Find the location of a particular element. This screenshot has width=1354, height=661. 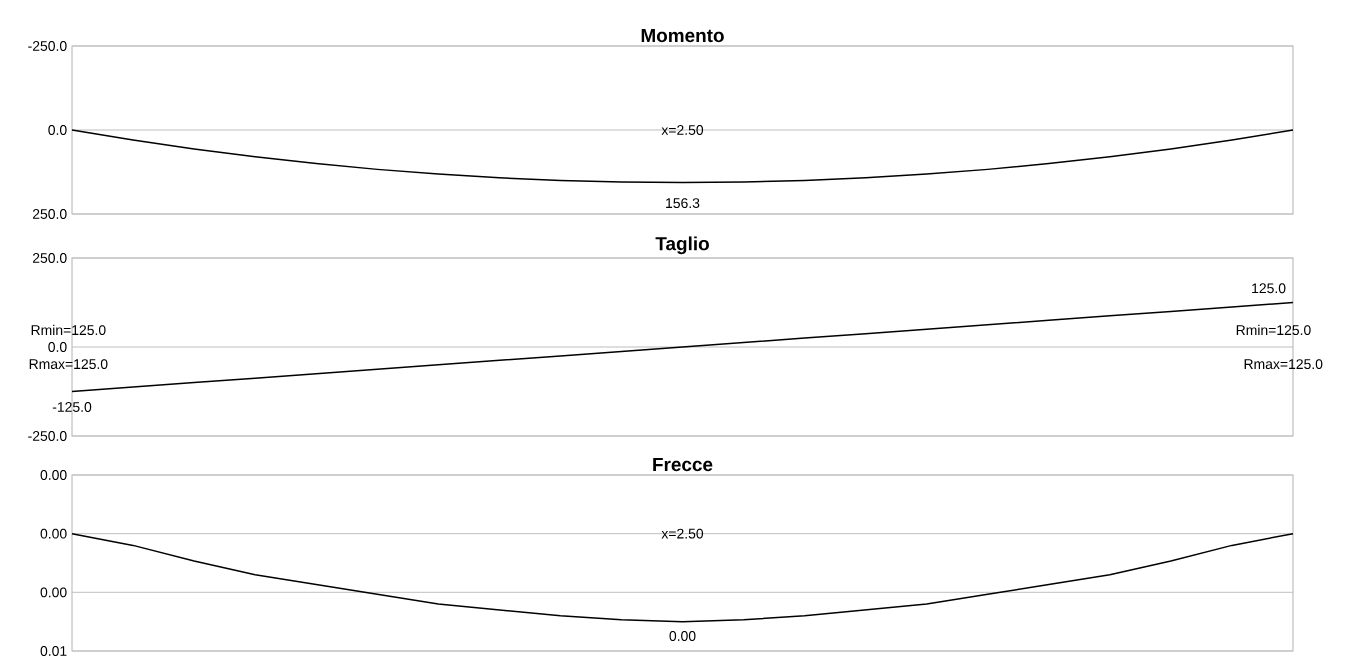

annotation: 156.3 is located at coordinates (683, 203).